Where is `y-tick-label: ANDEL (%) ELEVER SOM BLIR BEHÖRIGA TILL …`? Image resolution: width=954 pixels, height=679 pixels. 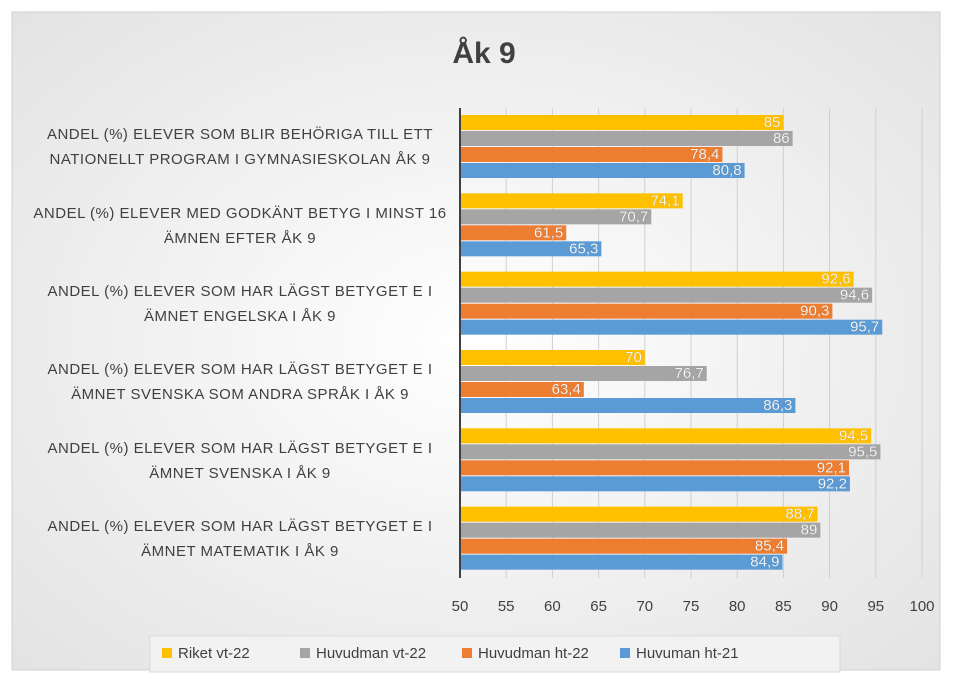
y-tick-label: ANDEL (%) ELEVER SOM BLIR BEHÖRIGA TILL … is located at coordinates (240, 147).